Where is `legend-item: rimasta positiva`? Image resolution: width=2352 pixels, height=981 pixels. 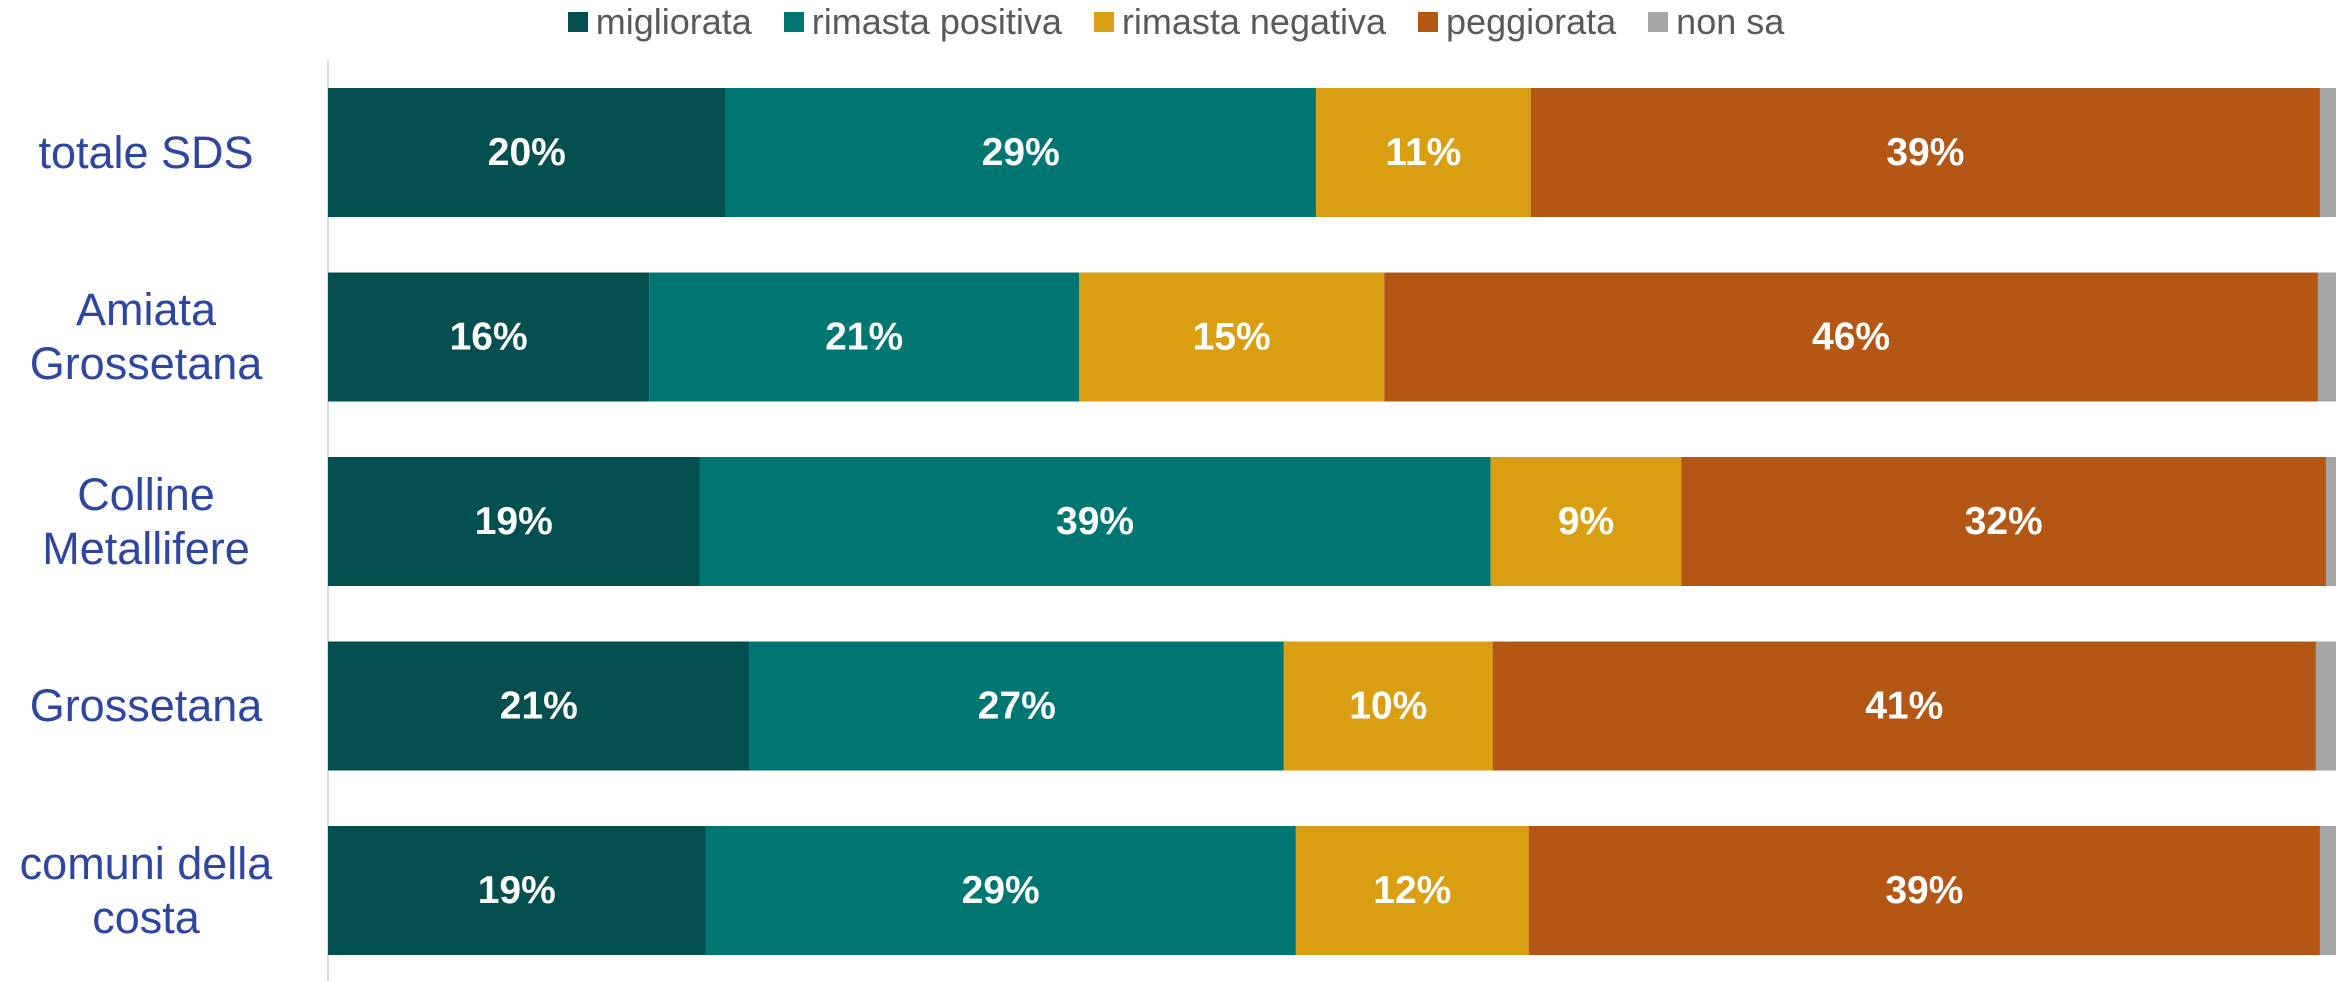
legend-item: rimasta positiva is located at coordinates (922, 22).